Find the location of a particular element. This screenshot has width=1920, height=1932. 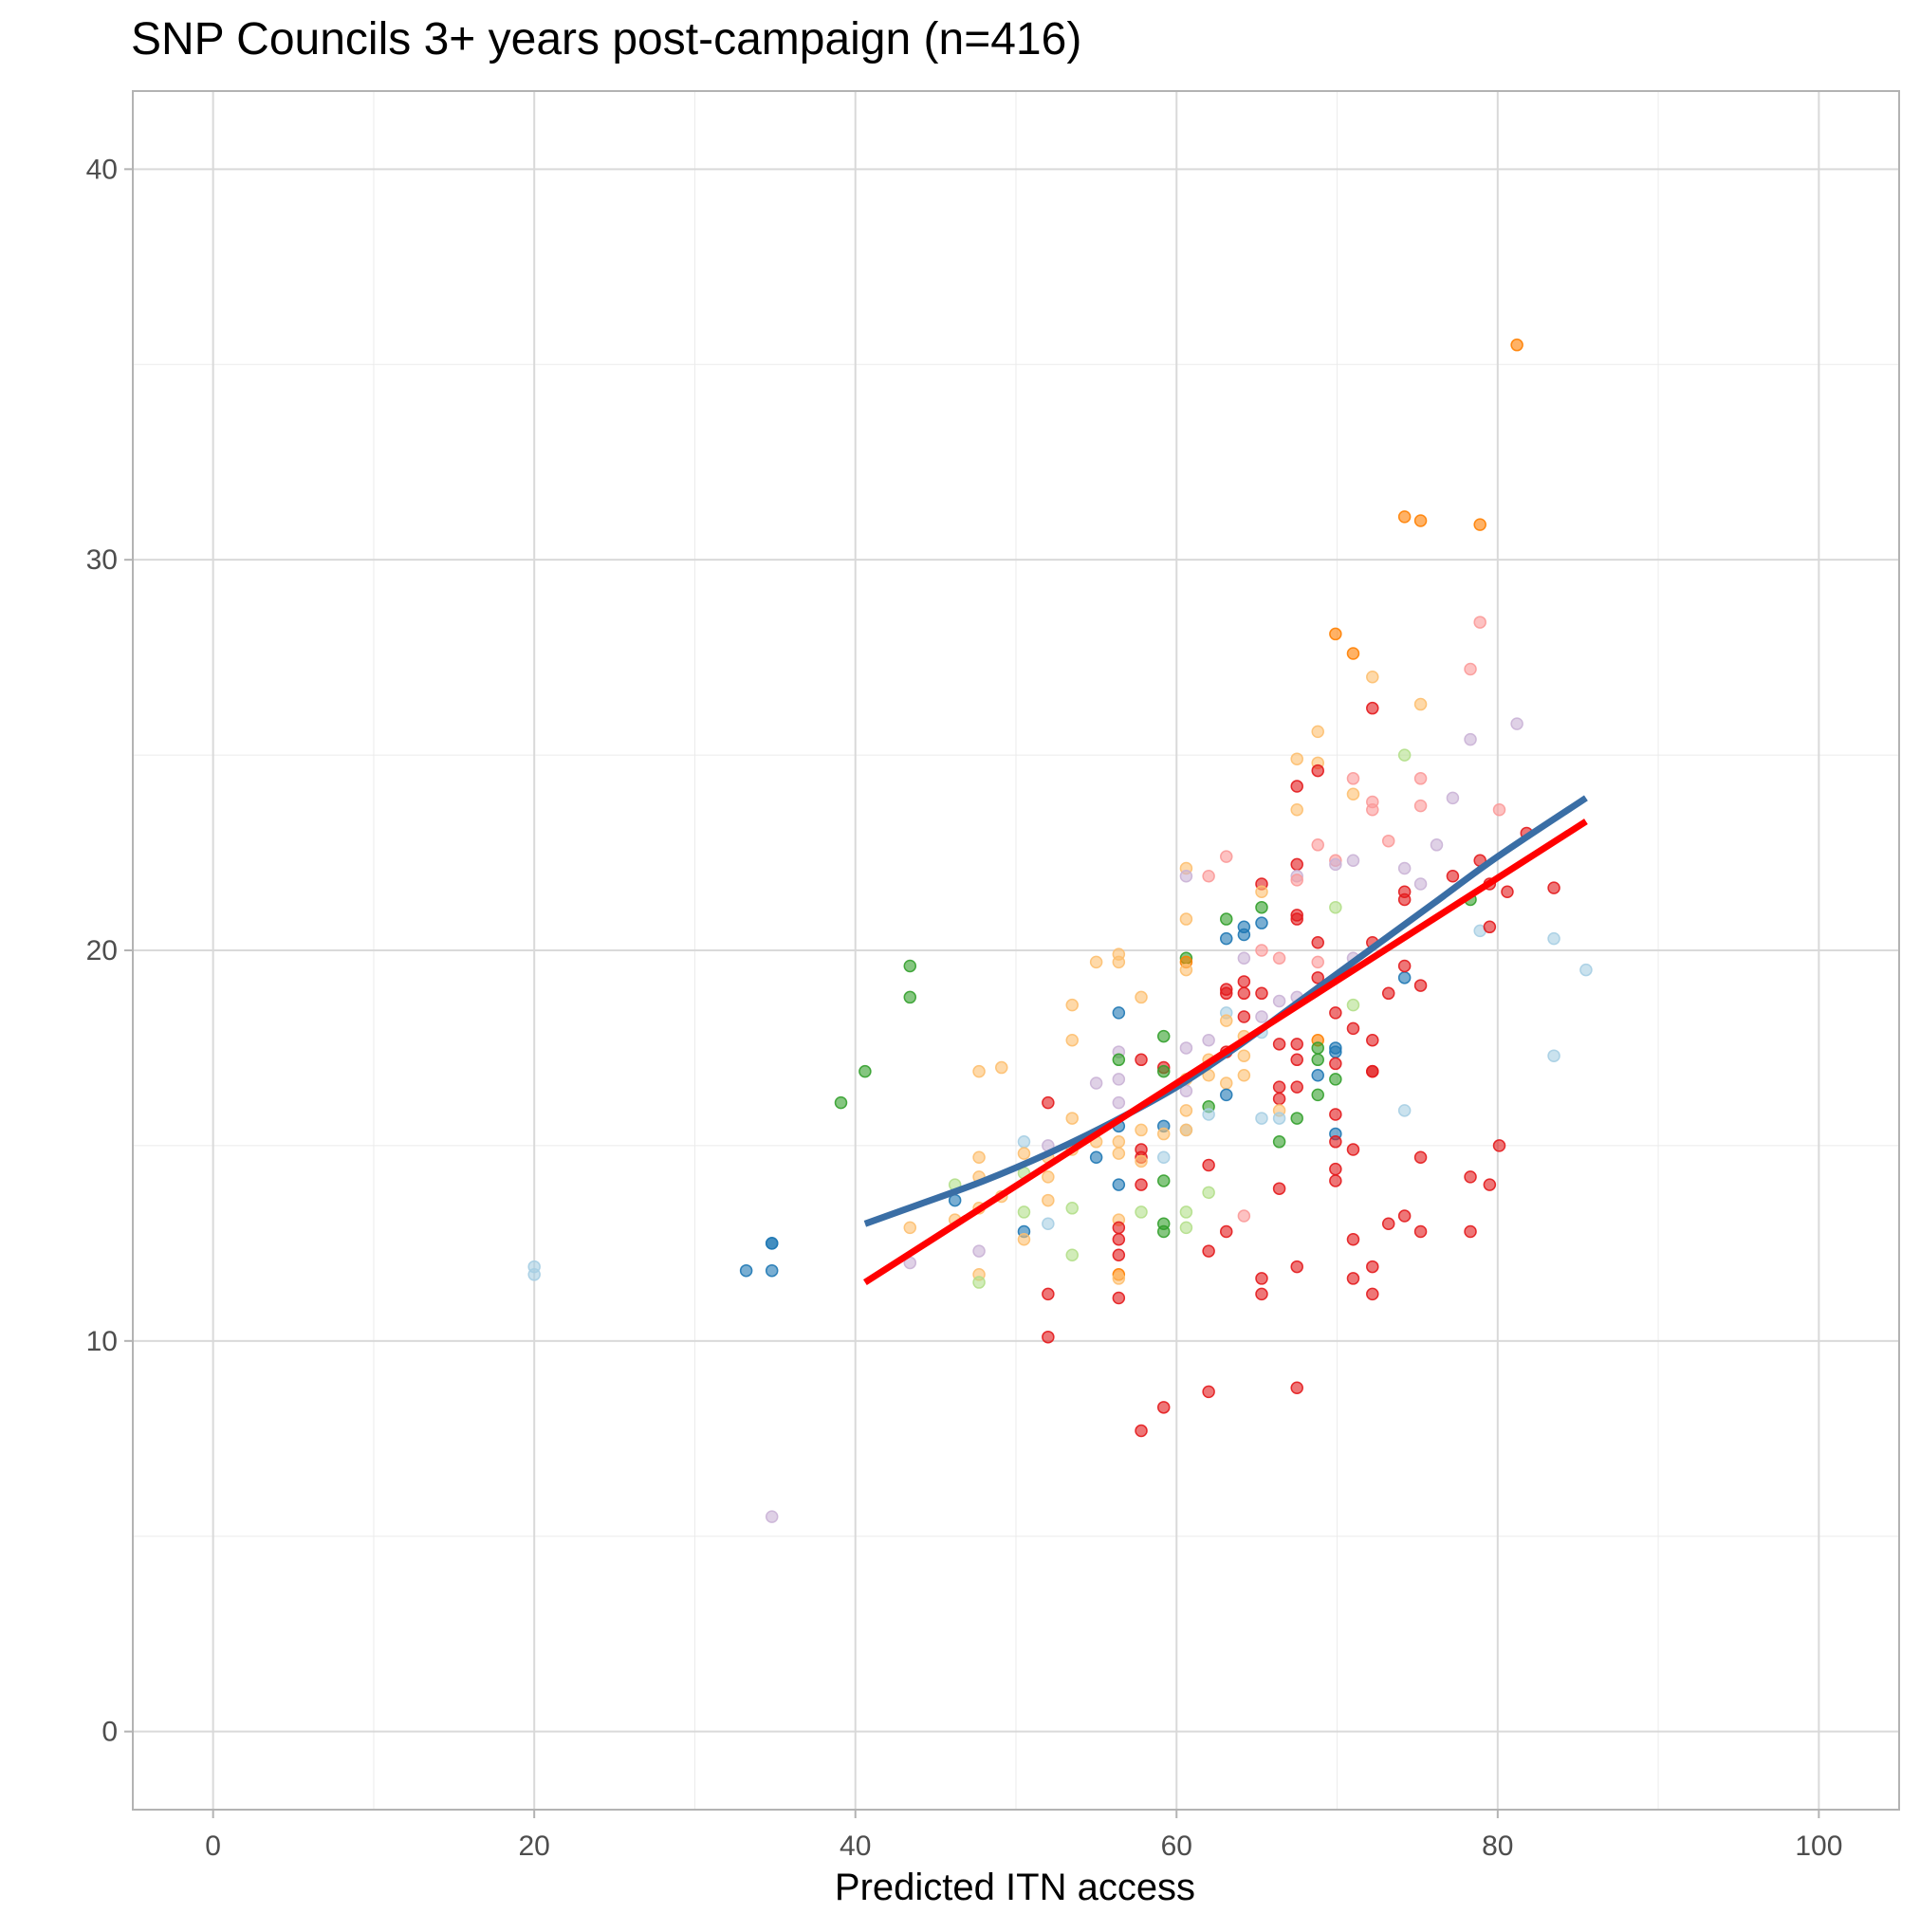

x-tick-label: 80 is located at coordinates (1497, 1846).